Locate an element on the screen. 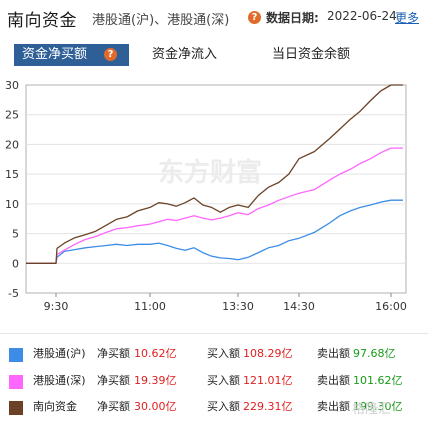 This screenshot has width=428, height=427. buy-value: 229.31亿 is located at coordinates (268, 406).